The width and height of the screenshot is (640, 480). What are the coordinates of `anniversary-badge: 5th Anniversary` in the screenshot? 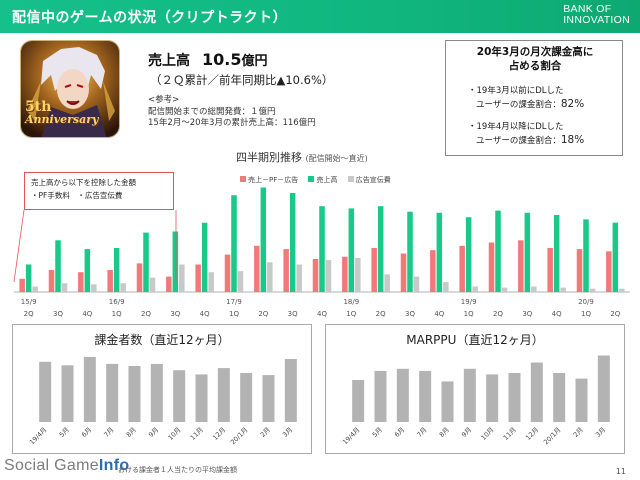 It's located at (70, 114).